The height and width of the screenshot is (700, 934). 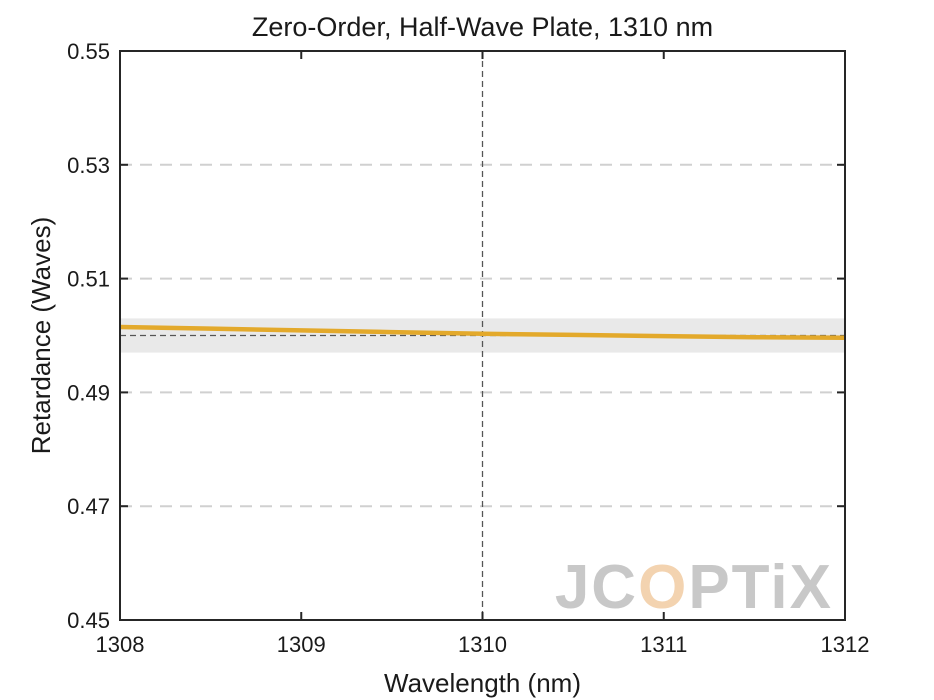 What do you see at coordinates (663, 587) in the screenshot?
I see `logo-part-1: O` at bounding box center [663, 587].